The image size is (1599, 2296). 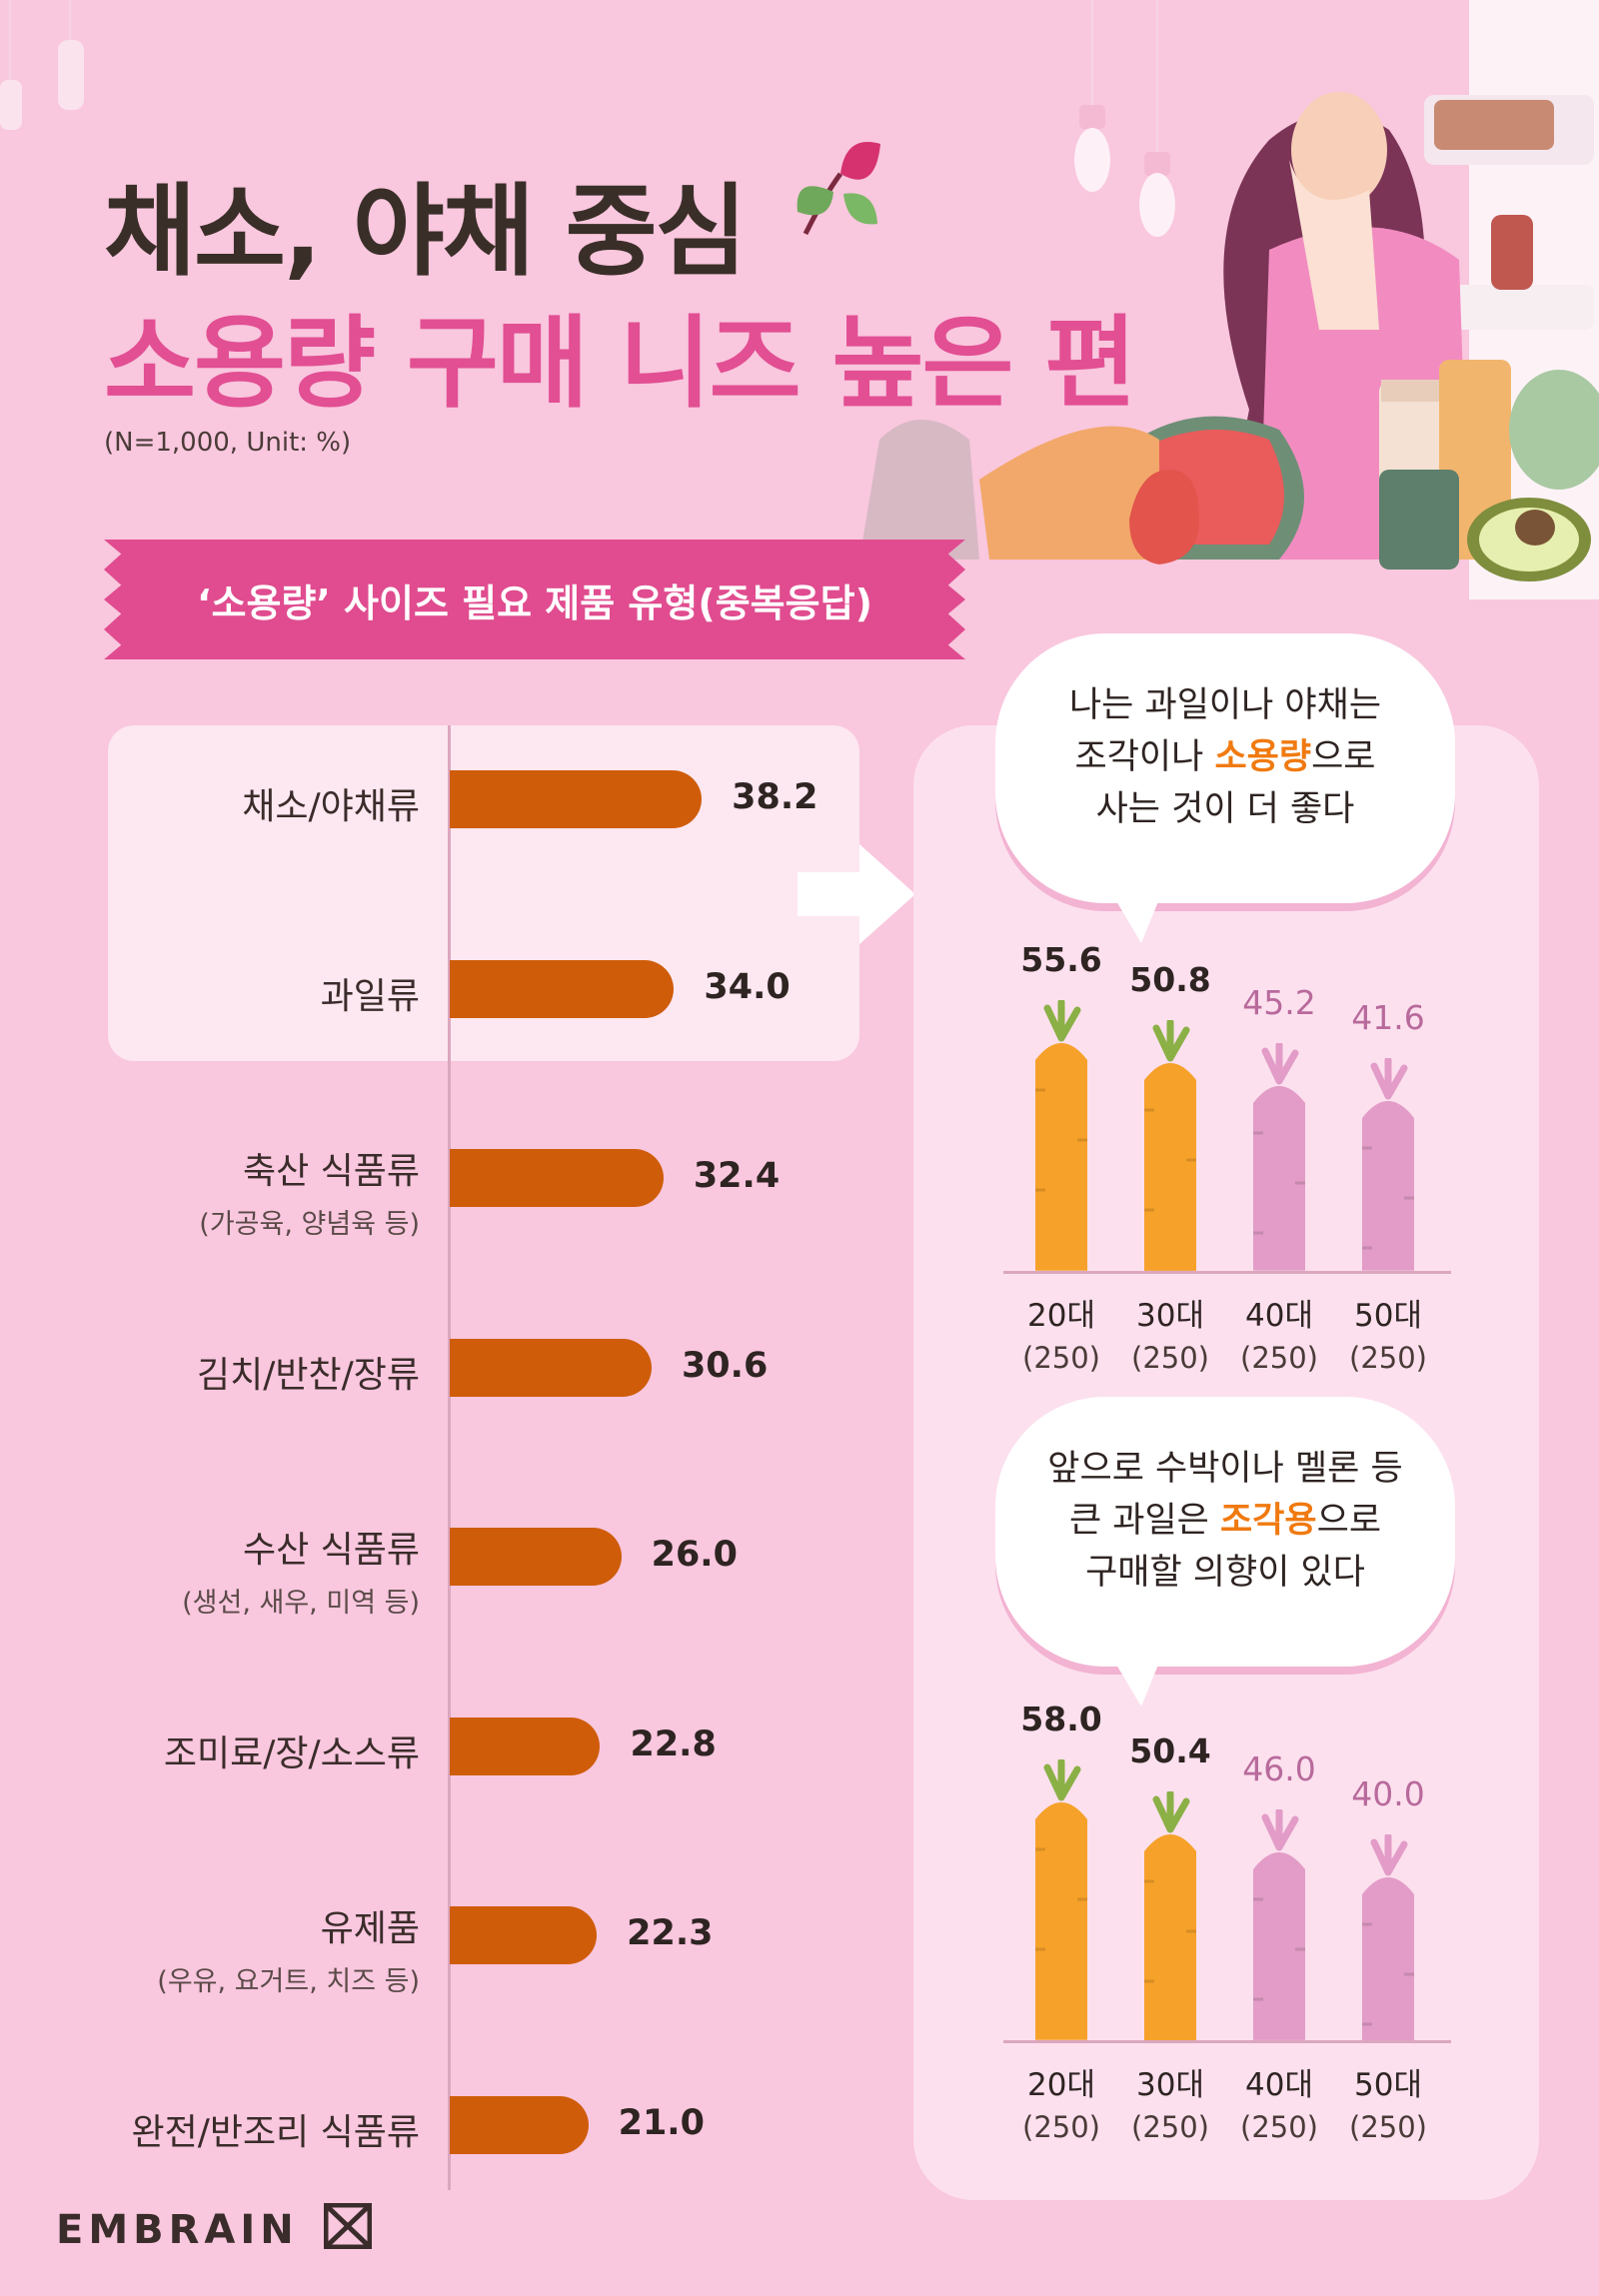 I want to click on sample-note: (N=1,000, Unit: %), so click(x=228, y=443).